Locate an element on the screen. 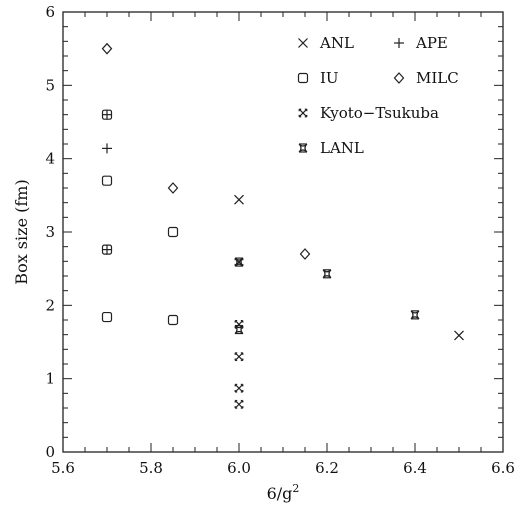 The image size is (527, 512). y-tick-label: 6 is located at coordinates (50, 12).